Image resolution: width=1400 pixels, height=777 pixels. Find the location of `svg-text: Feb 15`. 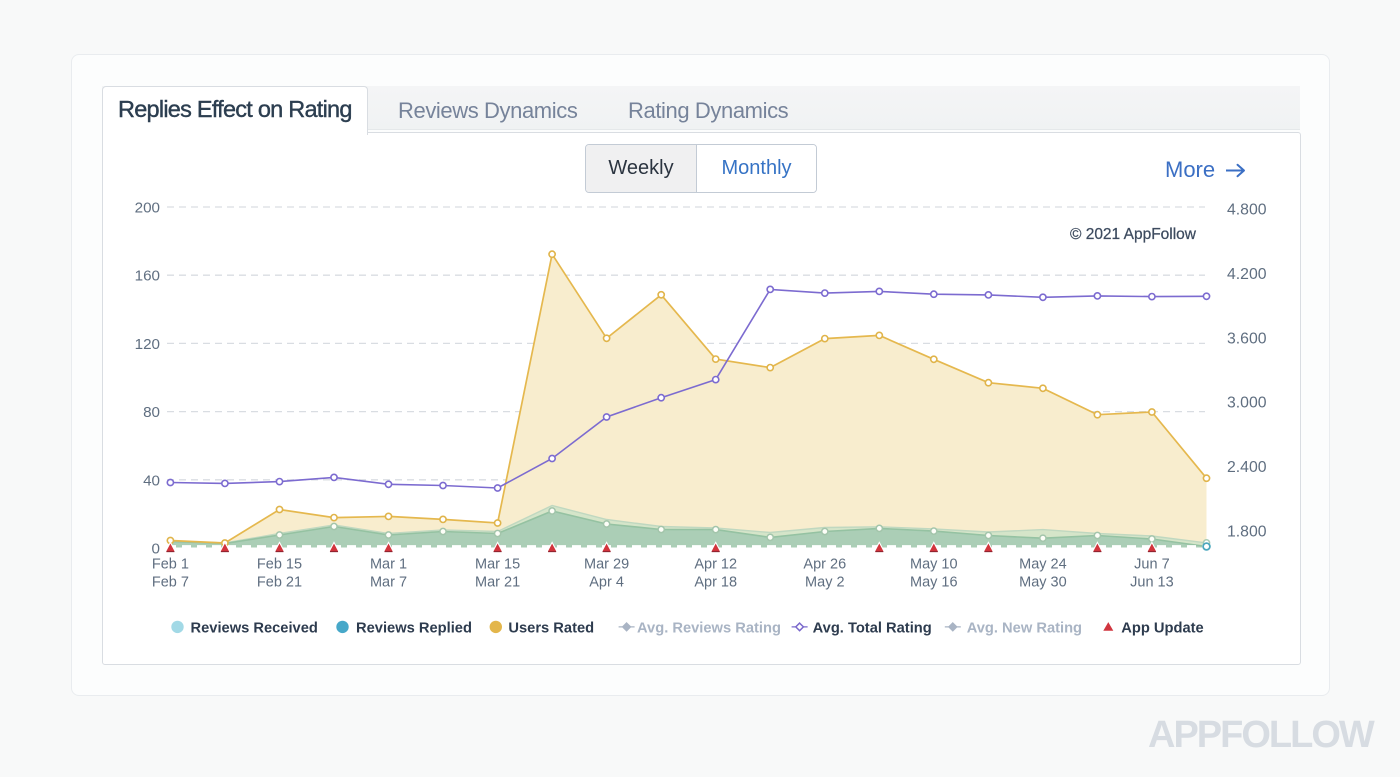

svg-text: Feb 15 is located at coordinates (279, 565).